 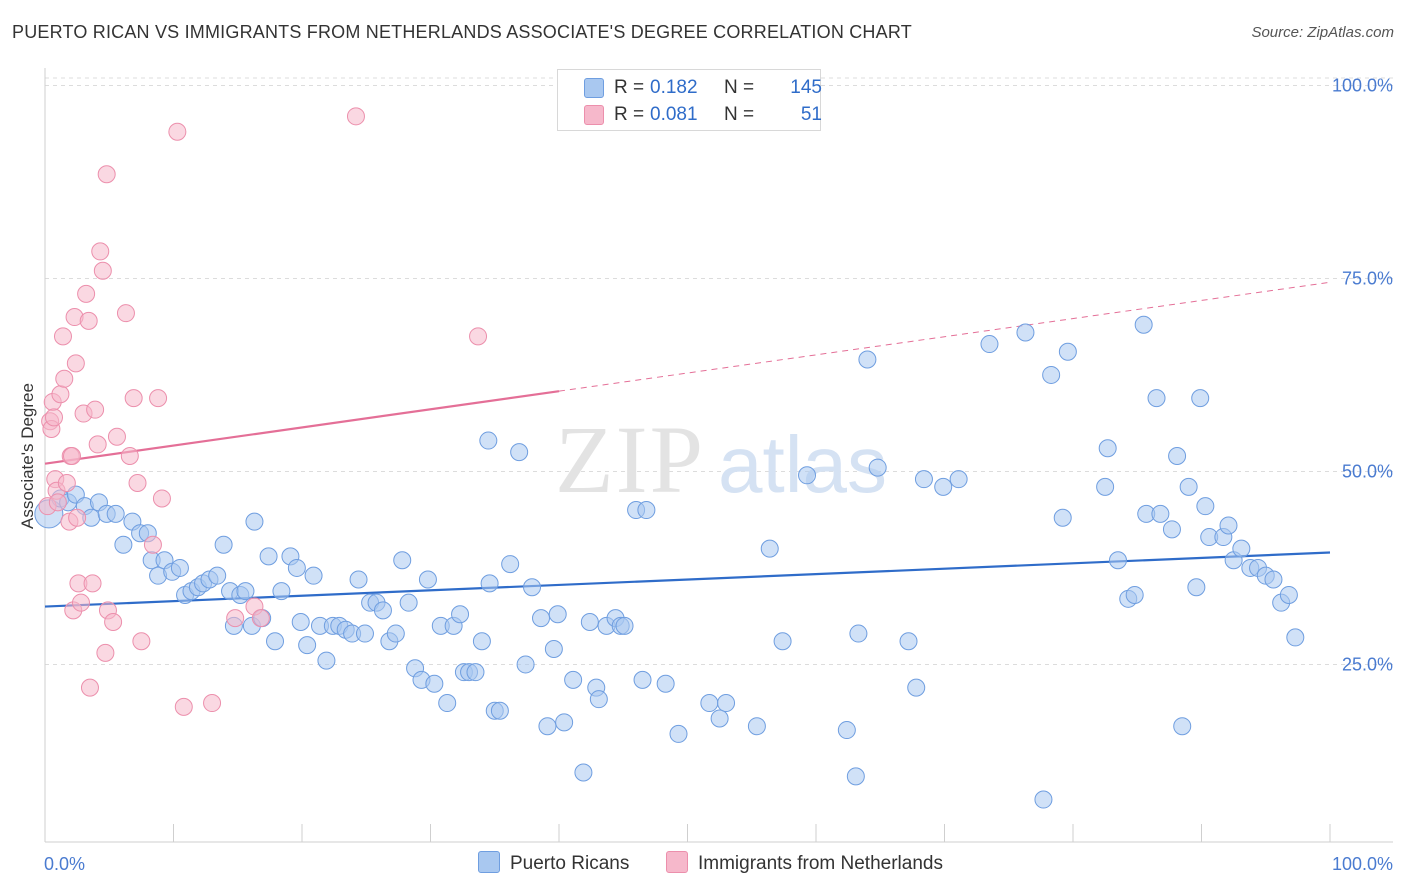 What do you see at coordinates (630, 459) in the screenshot?
I see `watermark-zip: ZIP` at bounding box center [630, 459].